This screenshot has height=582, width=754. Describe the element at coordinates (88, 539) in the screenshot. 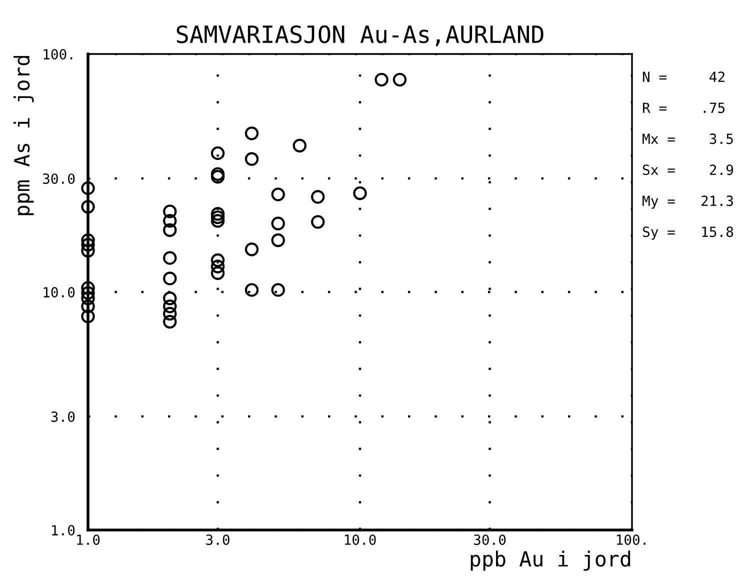

I see `x-tick-label: 1.0` at that location.